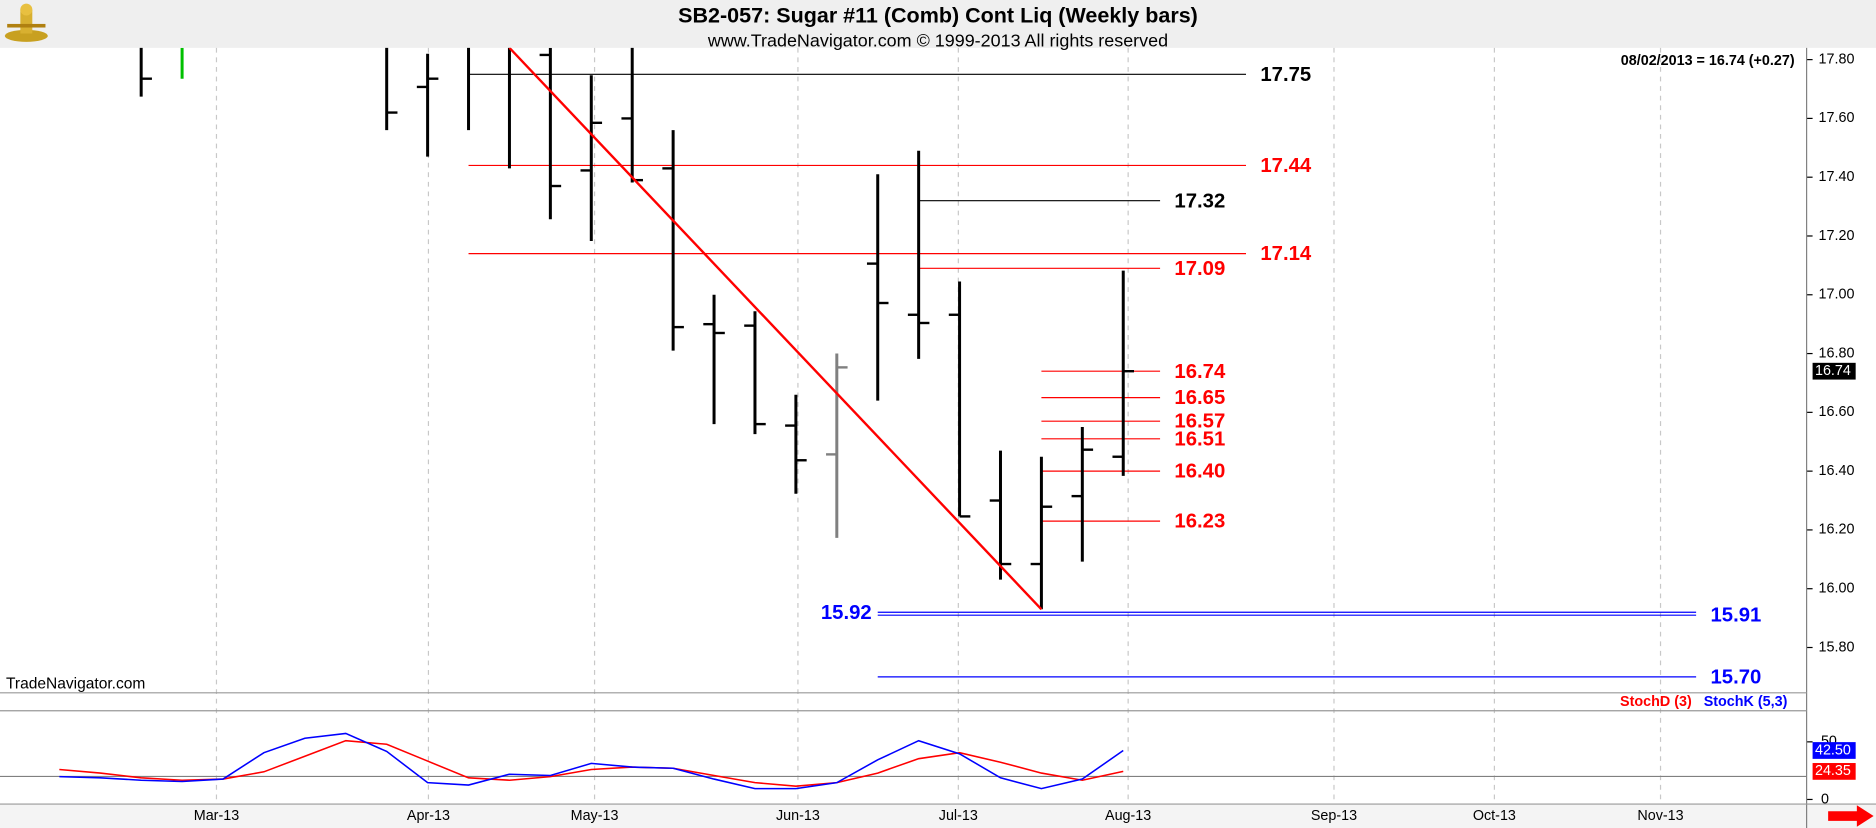  I want to click on last-value-label: 24.35, so click(1833, 771).